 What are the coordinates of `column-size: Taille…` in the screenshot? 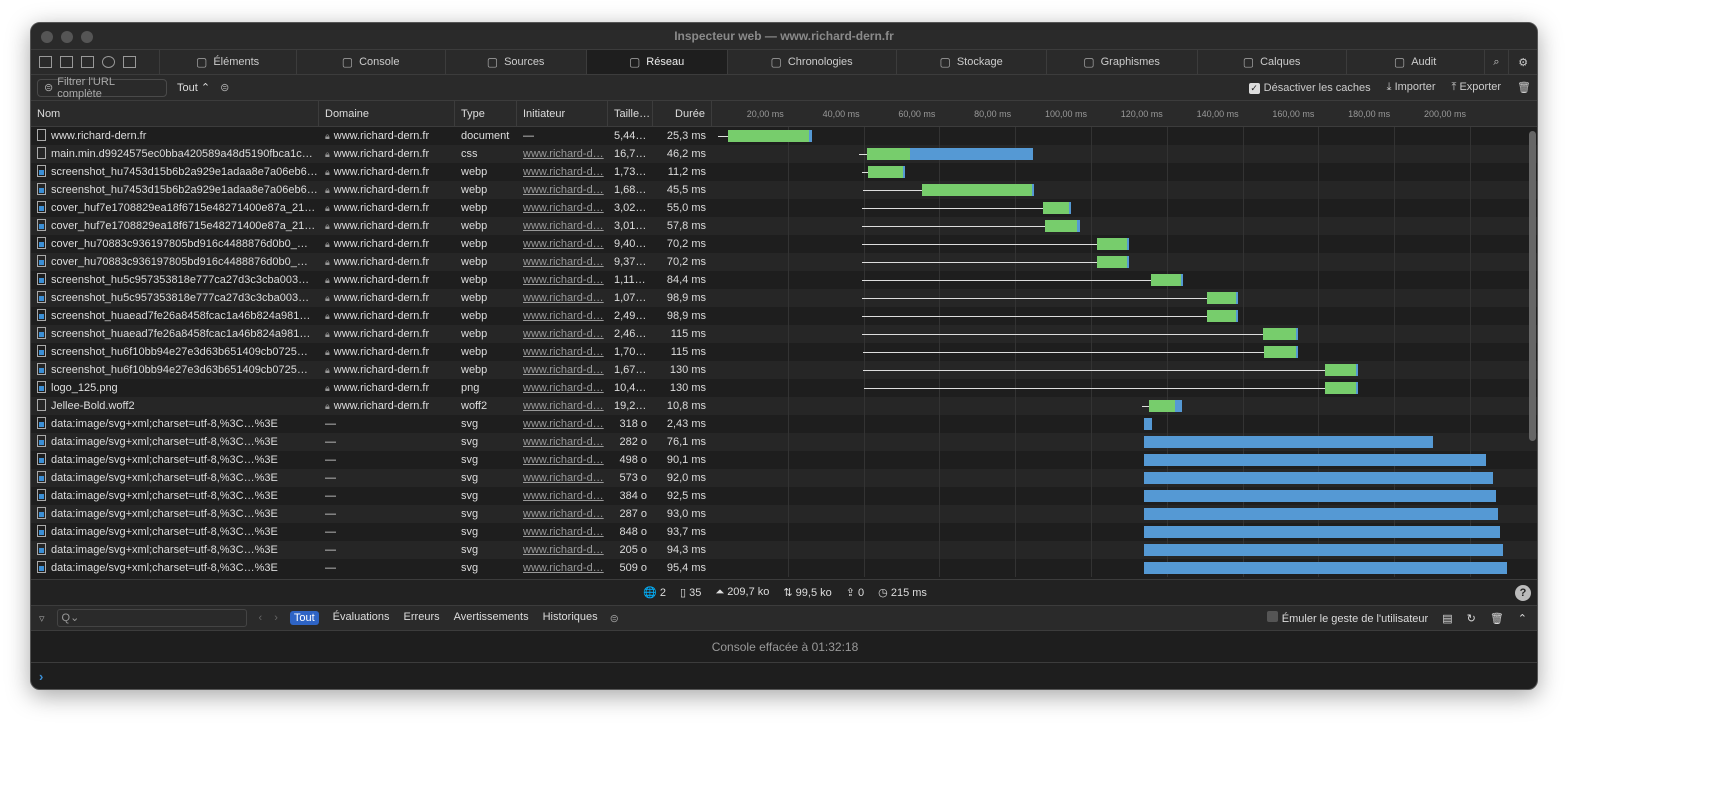 It's located at (630, 113).